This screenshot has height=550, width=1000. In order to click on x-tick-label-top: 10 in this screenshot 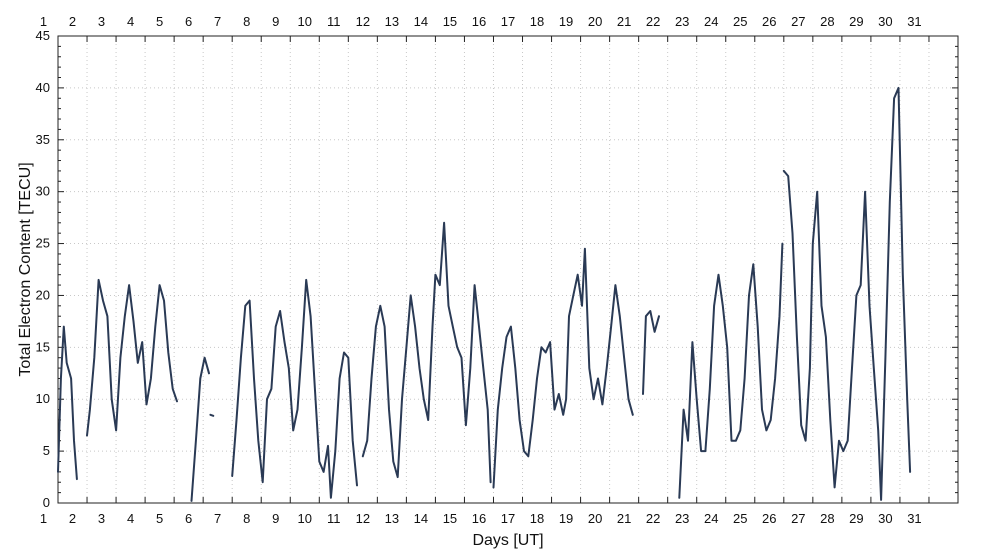, I will do `click(305, 21)`.